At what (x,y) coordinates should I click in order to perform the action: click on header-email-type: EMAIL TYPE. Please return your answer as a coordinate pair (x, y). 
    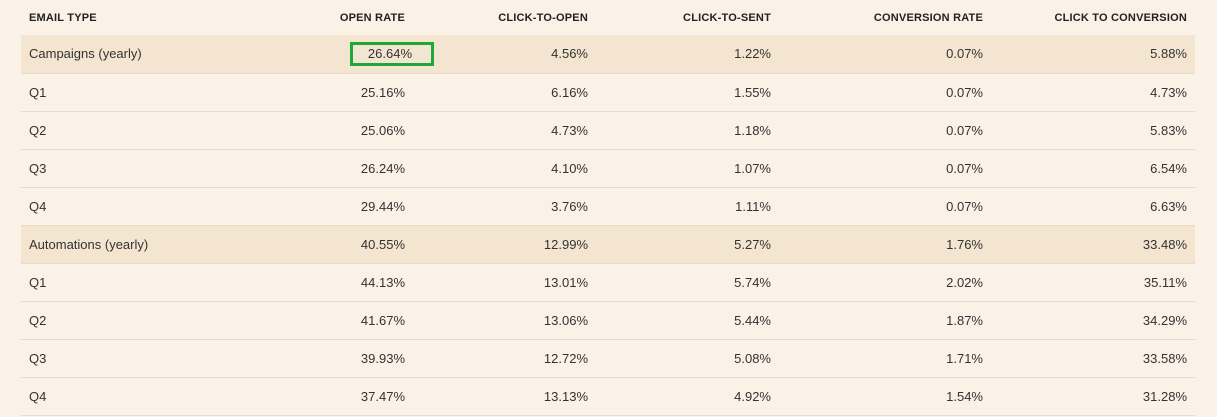
    Looking at the image, I should click on (63, 17).